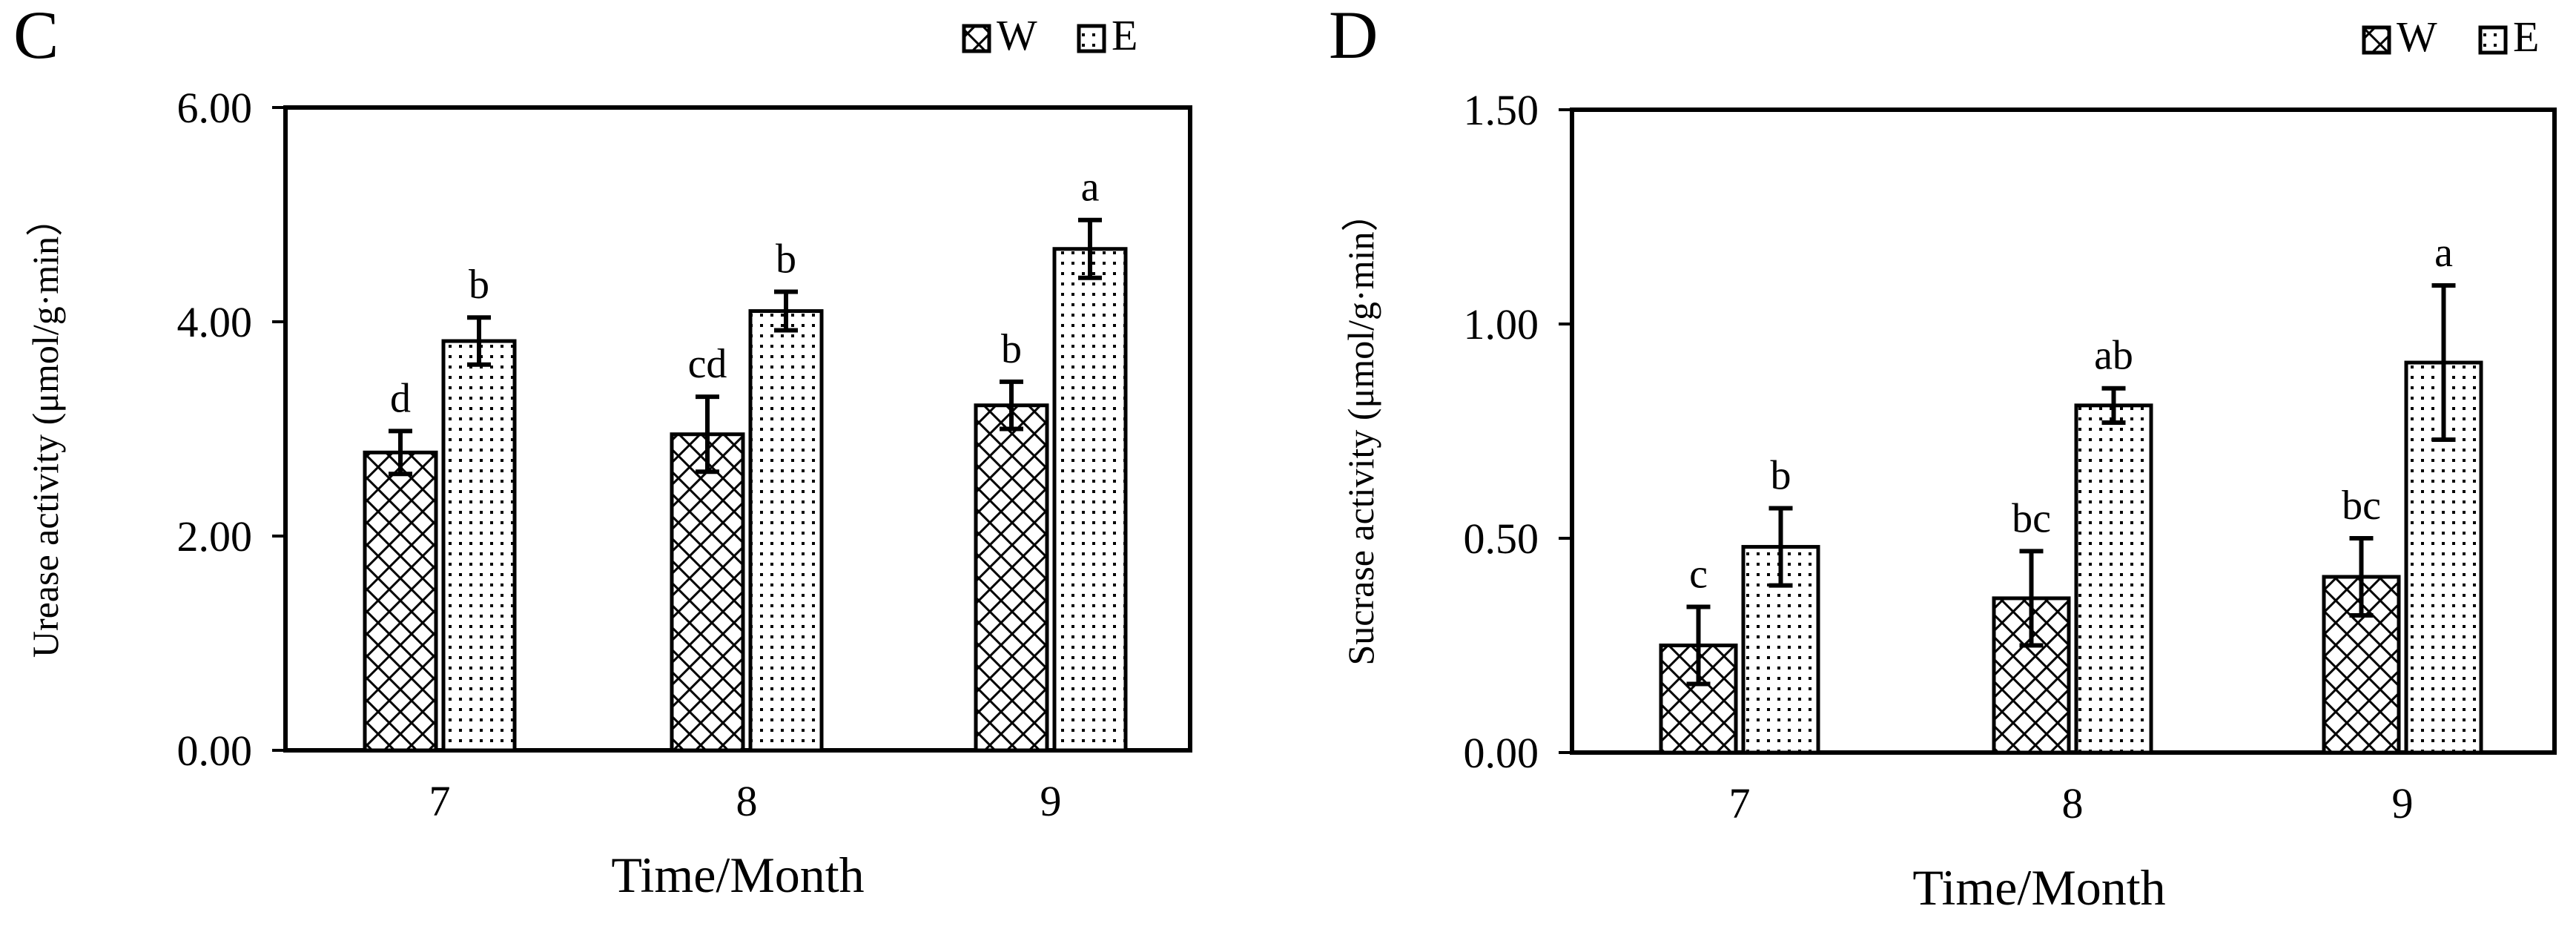  I want to click on significance-label: d, so click(400, 398).